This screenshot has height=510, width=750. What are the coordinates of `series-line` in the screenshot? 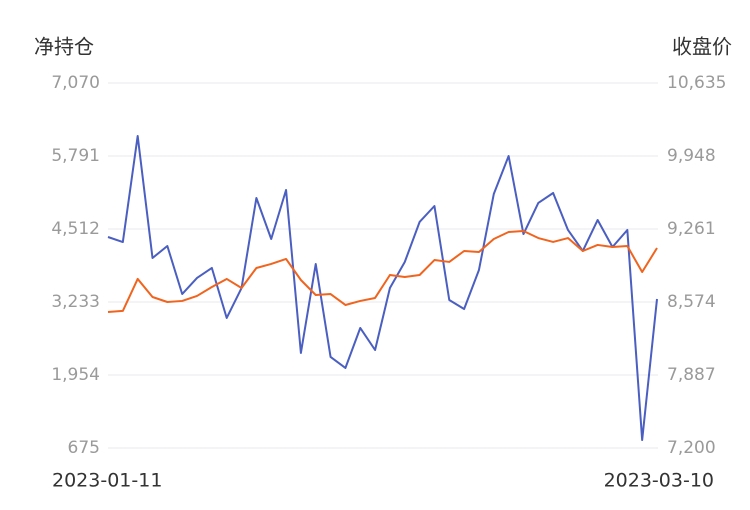 It's located at (382, 271).